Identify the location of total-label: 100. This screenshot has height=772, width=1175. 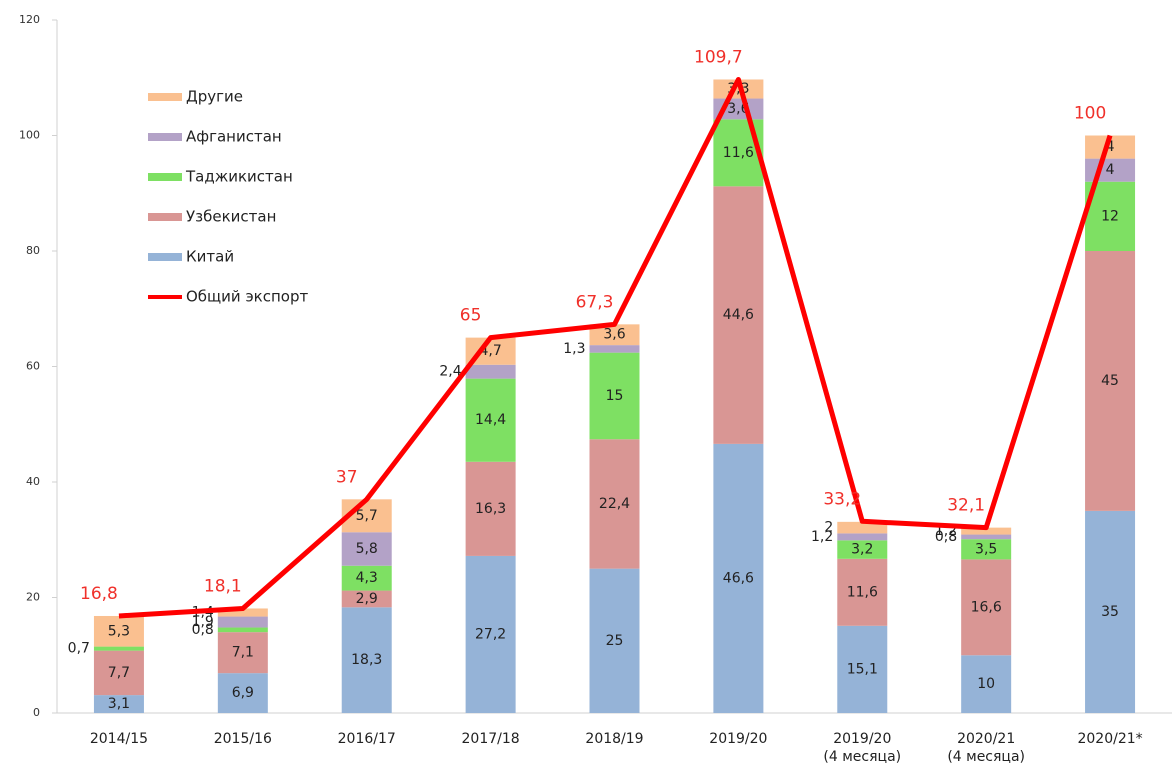
(1090, 114).